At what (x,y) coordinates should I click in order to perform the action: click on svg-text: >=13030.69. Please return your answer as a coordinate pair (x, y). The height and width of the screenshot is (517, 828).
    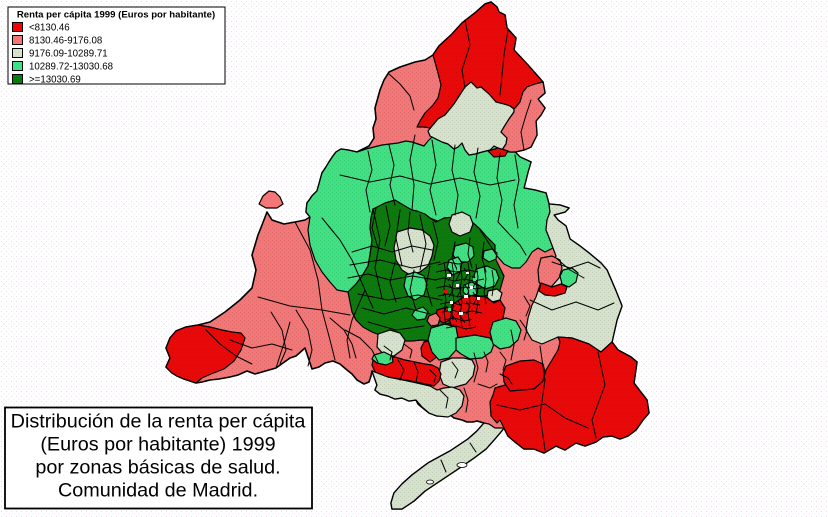
    Looking at the image, I should click on (55, 80).